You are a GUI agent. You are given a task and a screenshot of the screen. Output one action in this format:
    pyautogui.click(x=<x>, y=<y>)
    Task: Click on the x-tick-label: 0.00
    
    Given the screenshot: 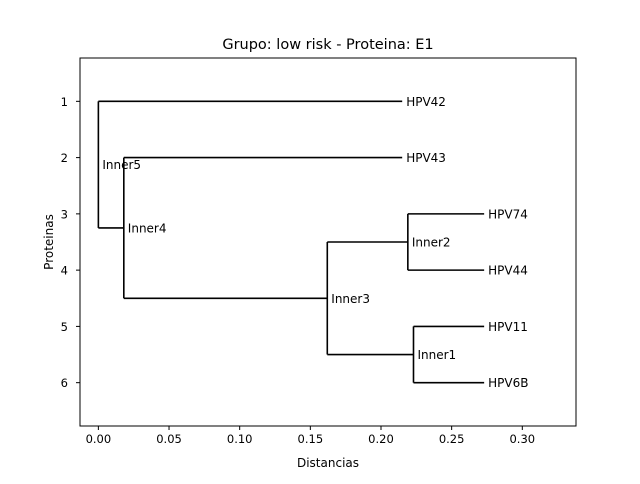 What is the action you would take?
    pyautogui.click(x=99, y=439)
    